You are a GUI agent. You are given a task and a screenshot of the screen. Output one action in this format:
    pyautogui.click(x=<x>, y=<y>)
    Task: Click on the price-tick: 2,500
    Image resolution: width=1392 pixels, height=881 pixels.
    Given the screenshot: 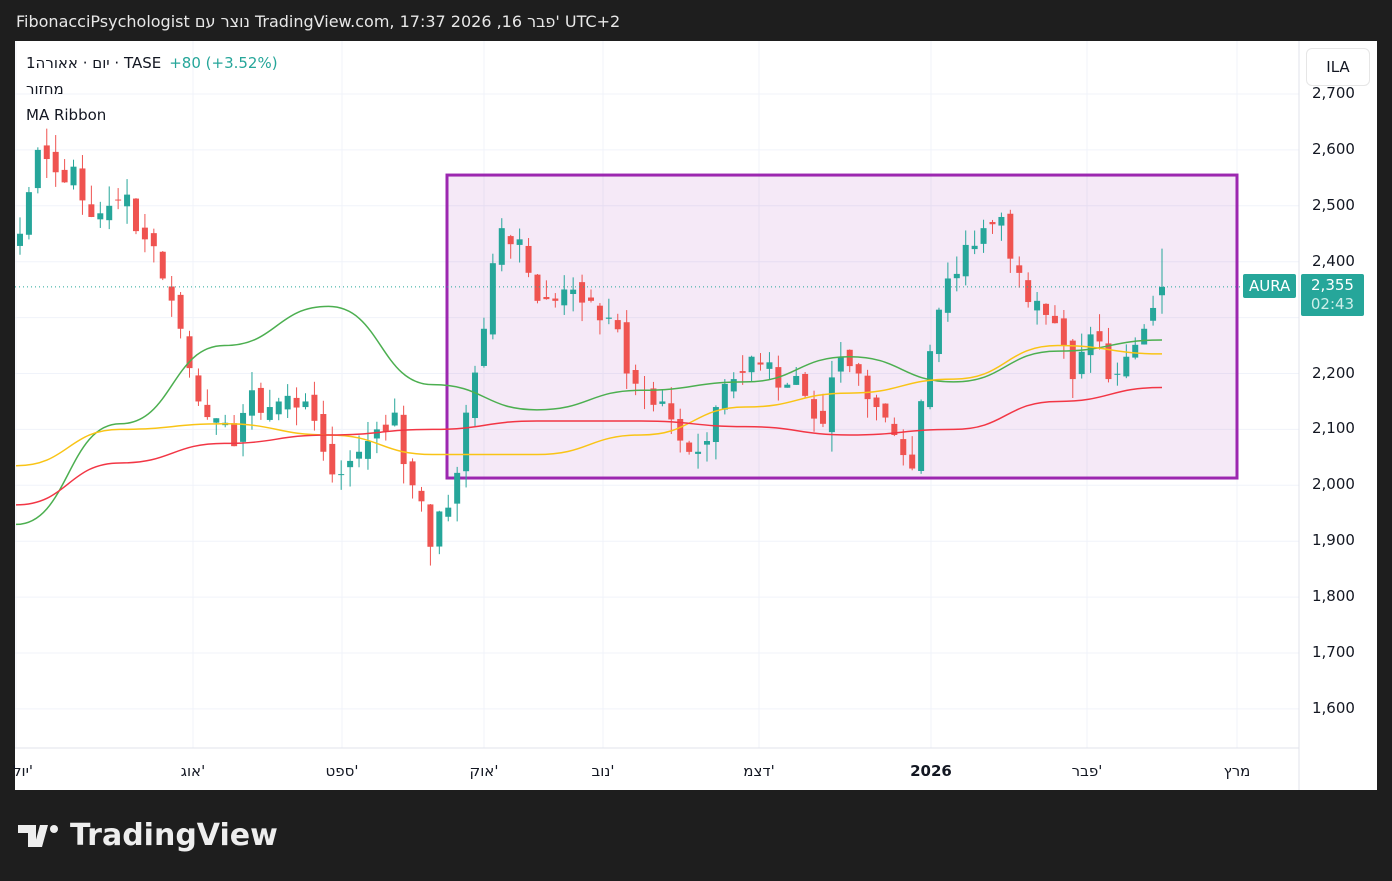 What is the action you would take?
    pyautogui.click(x=1333, y=204)
    